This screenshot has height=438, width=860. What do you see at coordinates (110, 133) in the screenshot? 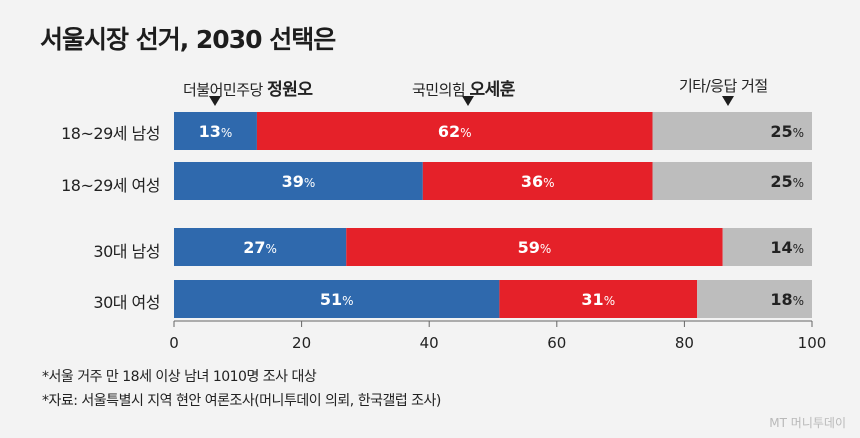
I see `row-label: 18~29세 남성` at bounding box center [110, 133].